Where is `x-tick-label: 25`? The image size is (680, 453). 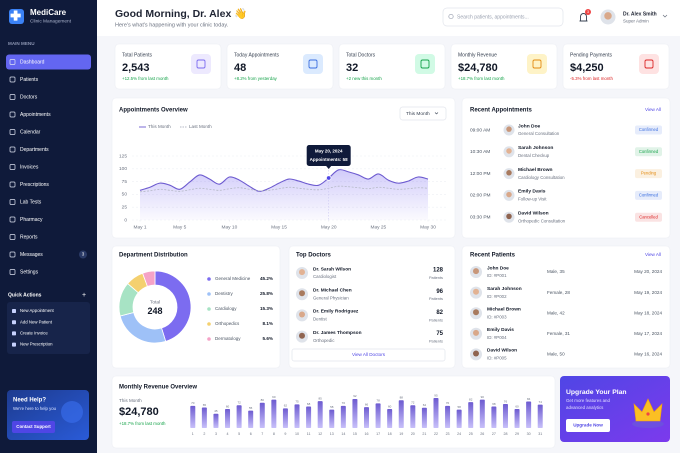 x-tick-label: 25 is located at coordinates (471, 434).